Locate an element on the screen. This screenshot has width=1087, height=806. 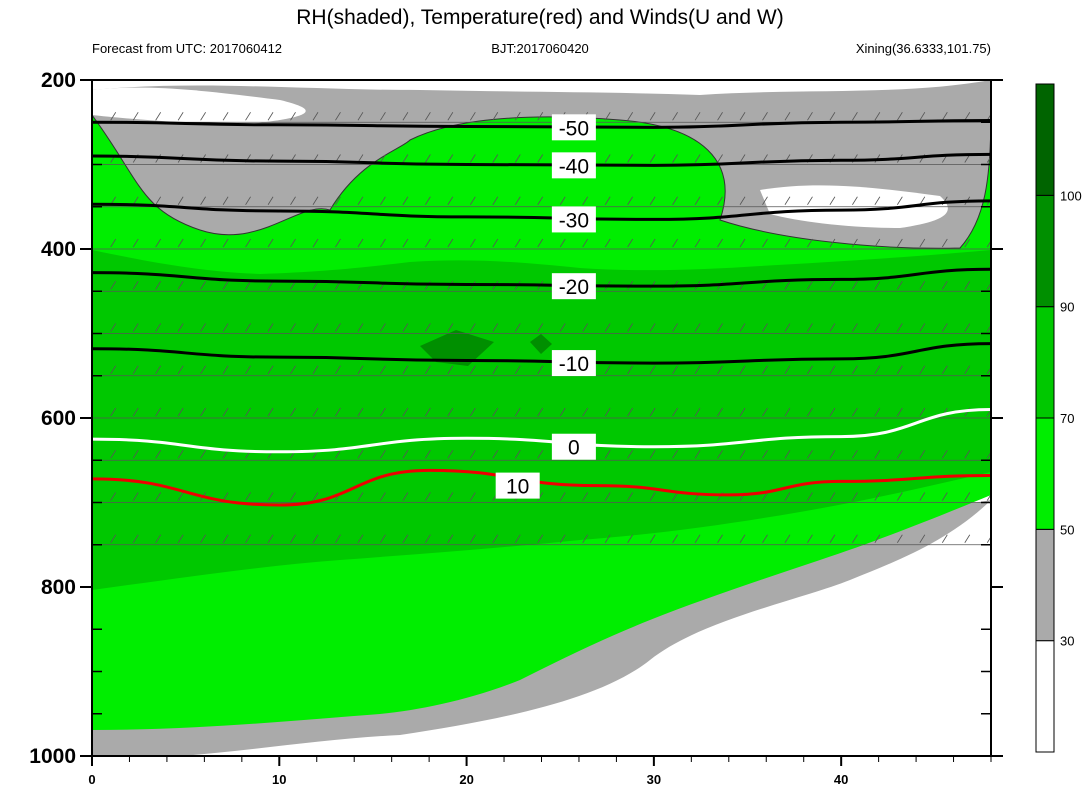
isotherm-label: -10 is located at coordinates (574, 364).